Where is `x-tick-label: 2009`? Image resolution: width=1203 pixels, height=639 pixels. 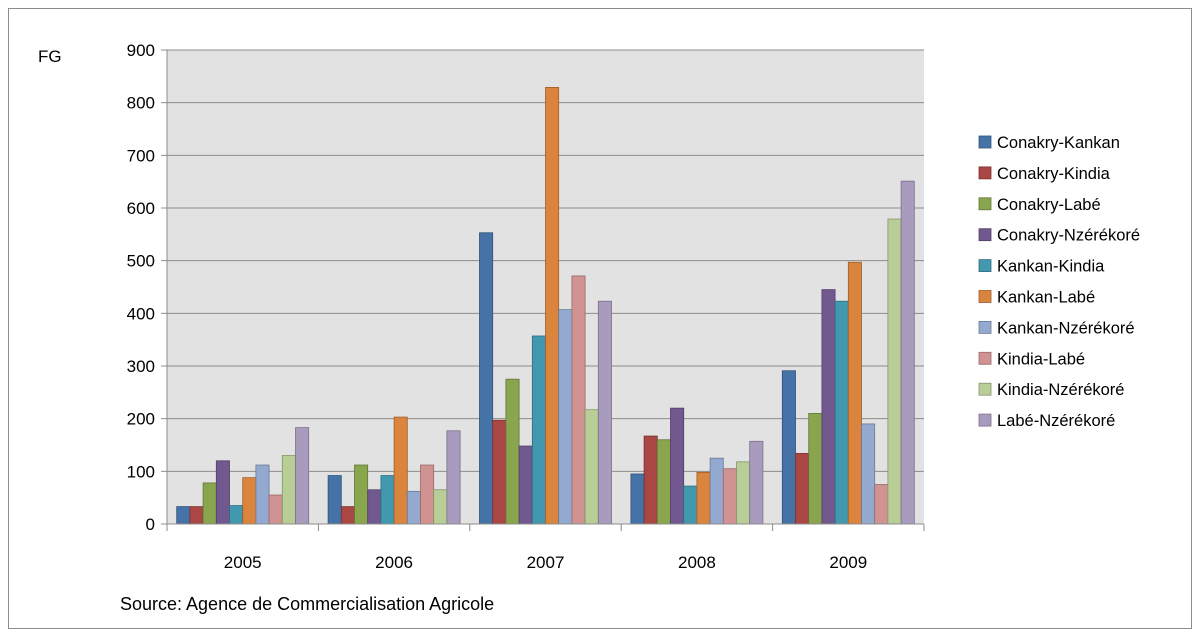 x-tick-label: 2009 is located at coordinates (848, 562).